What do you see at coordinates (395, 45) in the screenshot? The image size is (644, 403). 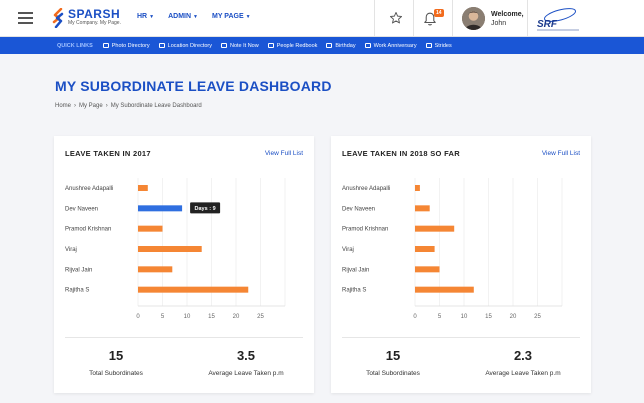 I see `quick-link-label: Work Anniversary` at bounding box center [395, 45].